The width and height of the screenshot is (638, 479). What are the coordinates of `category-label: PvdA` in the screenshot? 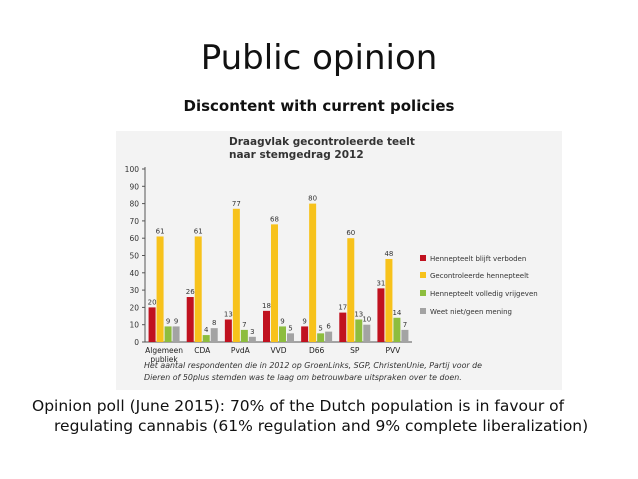 It's located at (241, 350).